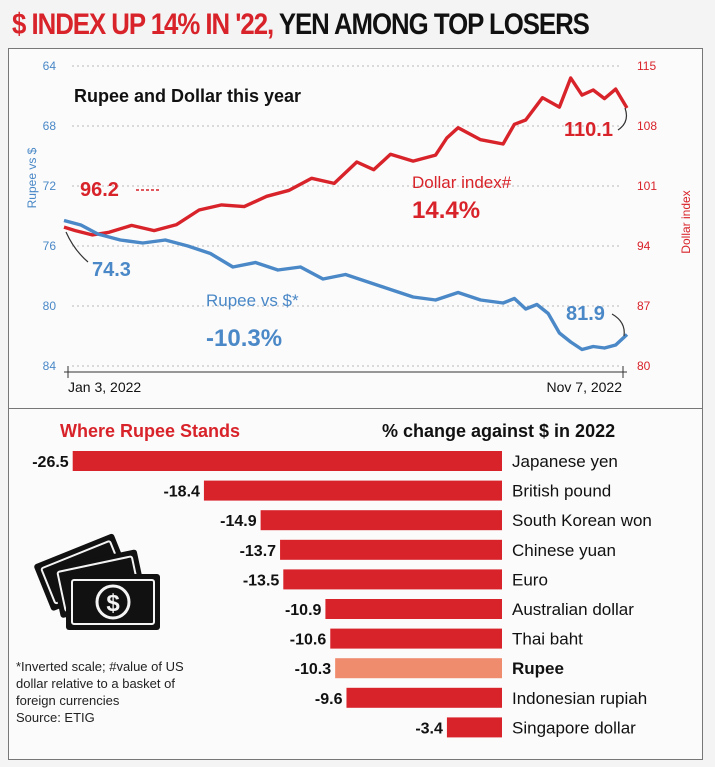 This screenshot has height=767, width=715. I want to click on footnote-line: foreign currencies, so click(68, 700).